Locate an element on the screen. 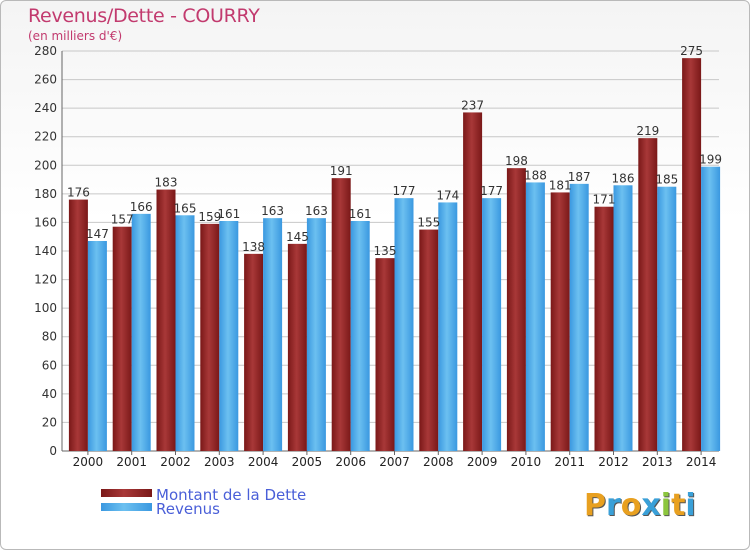  data-label: 165 is located at coordinates (185, 208).